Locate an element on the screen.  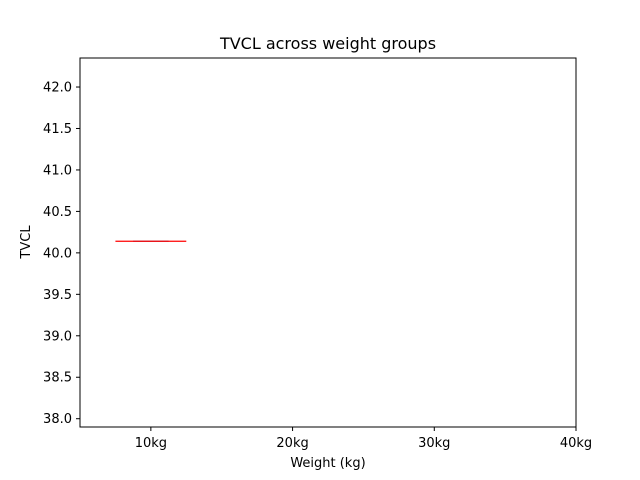
y-tick-label: 41.0 is located at coordinates (57, 170).